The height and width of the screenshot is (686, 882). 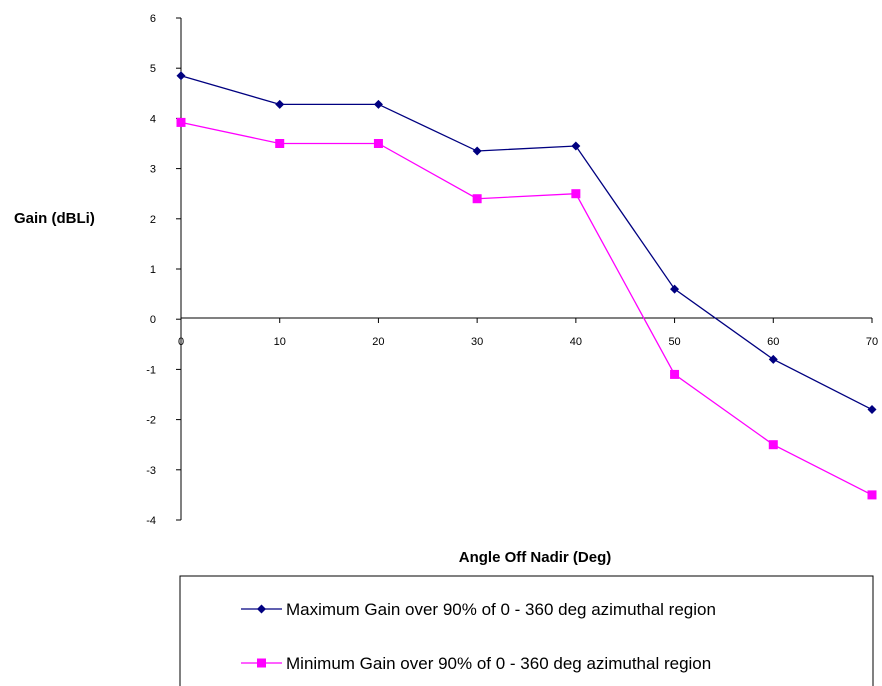 I want to click on x-tick-label: 30, so click(x=477, y=342).